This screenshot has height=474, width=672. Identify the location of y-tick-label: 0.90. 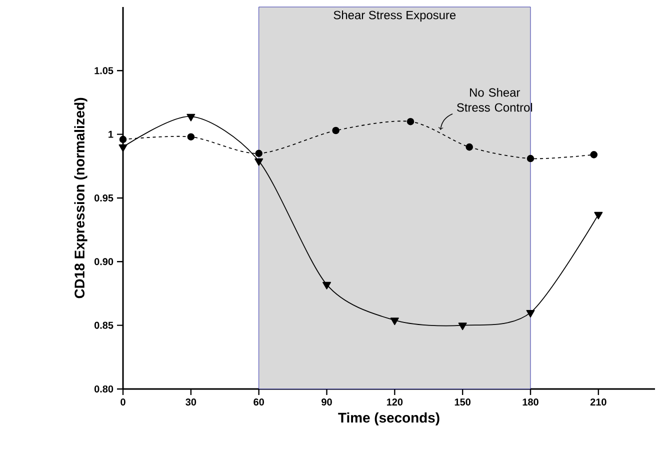
(104, 262).